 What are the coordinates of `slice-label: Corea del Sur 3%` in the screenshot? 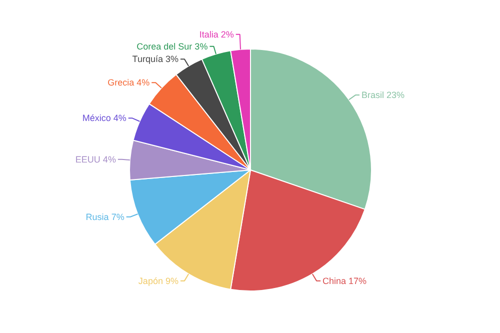 It's located at (172, 46).